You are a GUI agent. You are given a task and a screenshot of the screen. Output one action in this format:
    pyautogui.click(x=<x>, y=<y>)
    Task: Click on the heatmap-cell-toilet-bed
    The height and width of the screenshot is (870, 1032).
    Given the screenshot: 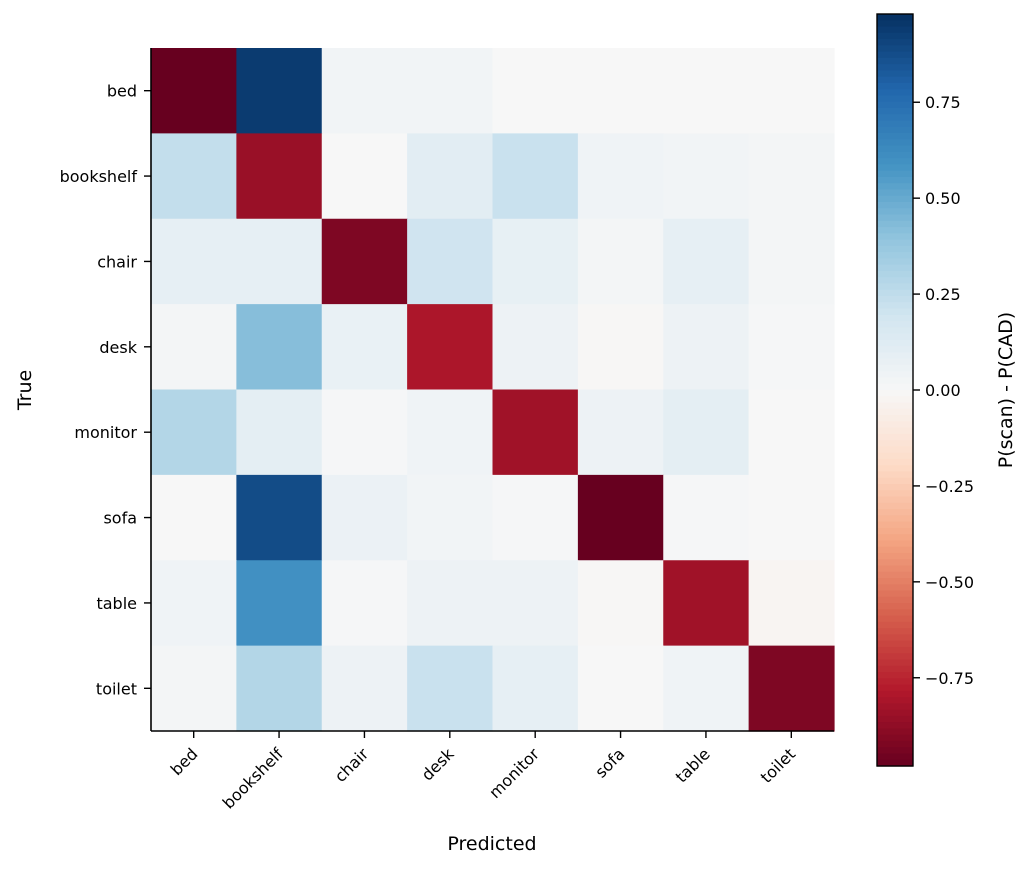 What is the action you would take?
    pyautogui.click(x=194, y=688)
    